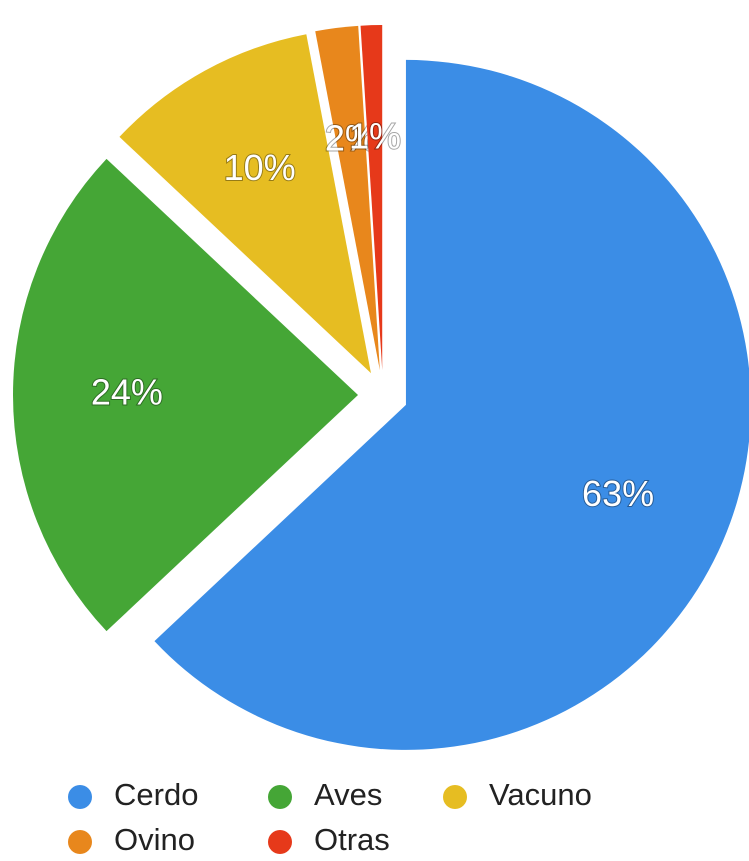 The width and height of the screenshot is (749, 861). Describe the element at coordinates (260, 167) in the screenshot. I see `slice-label: 10%` at that location.